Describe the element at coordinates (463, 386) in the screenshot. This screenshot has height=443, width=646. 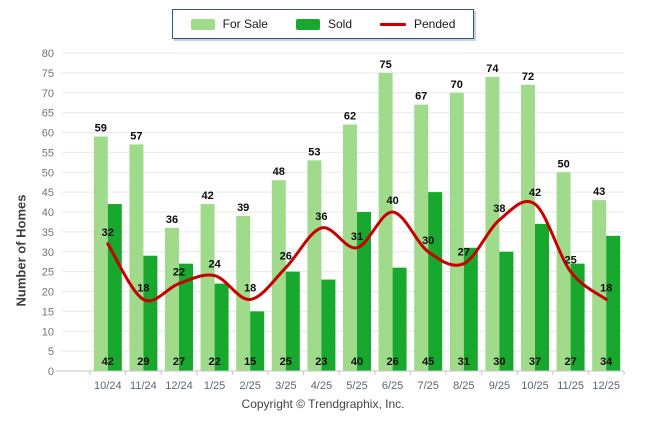
I see `x-tick-label: 8/25` at that location.